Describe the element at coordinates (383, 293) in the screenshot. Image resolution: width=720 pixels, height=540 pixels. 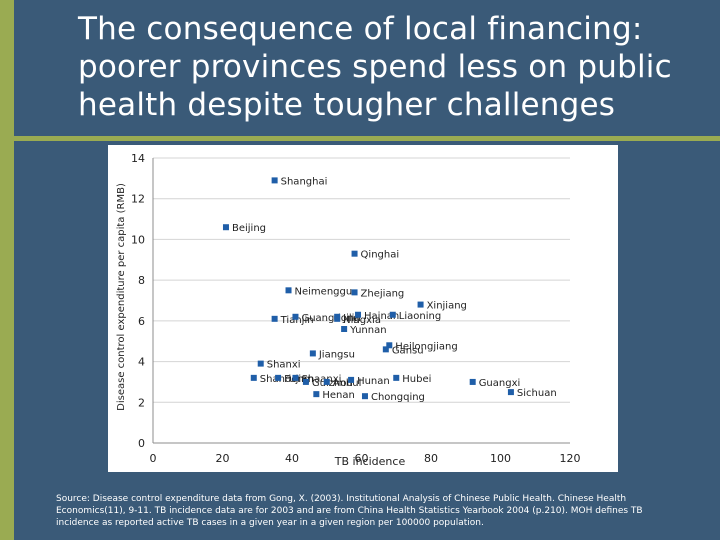
I see `point-label: Zhejiang` at that location.